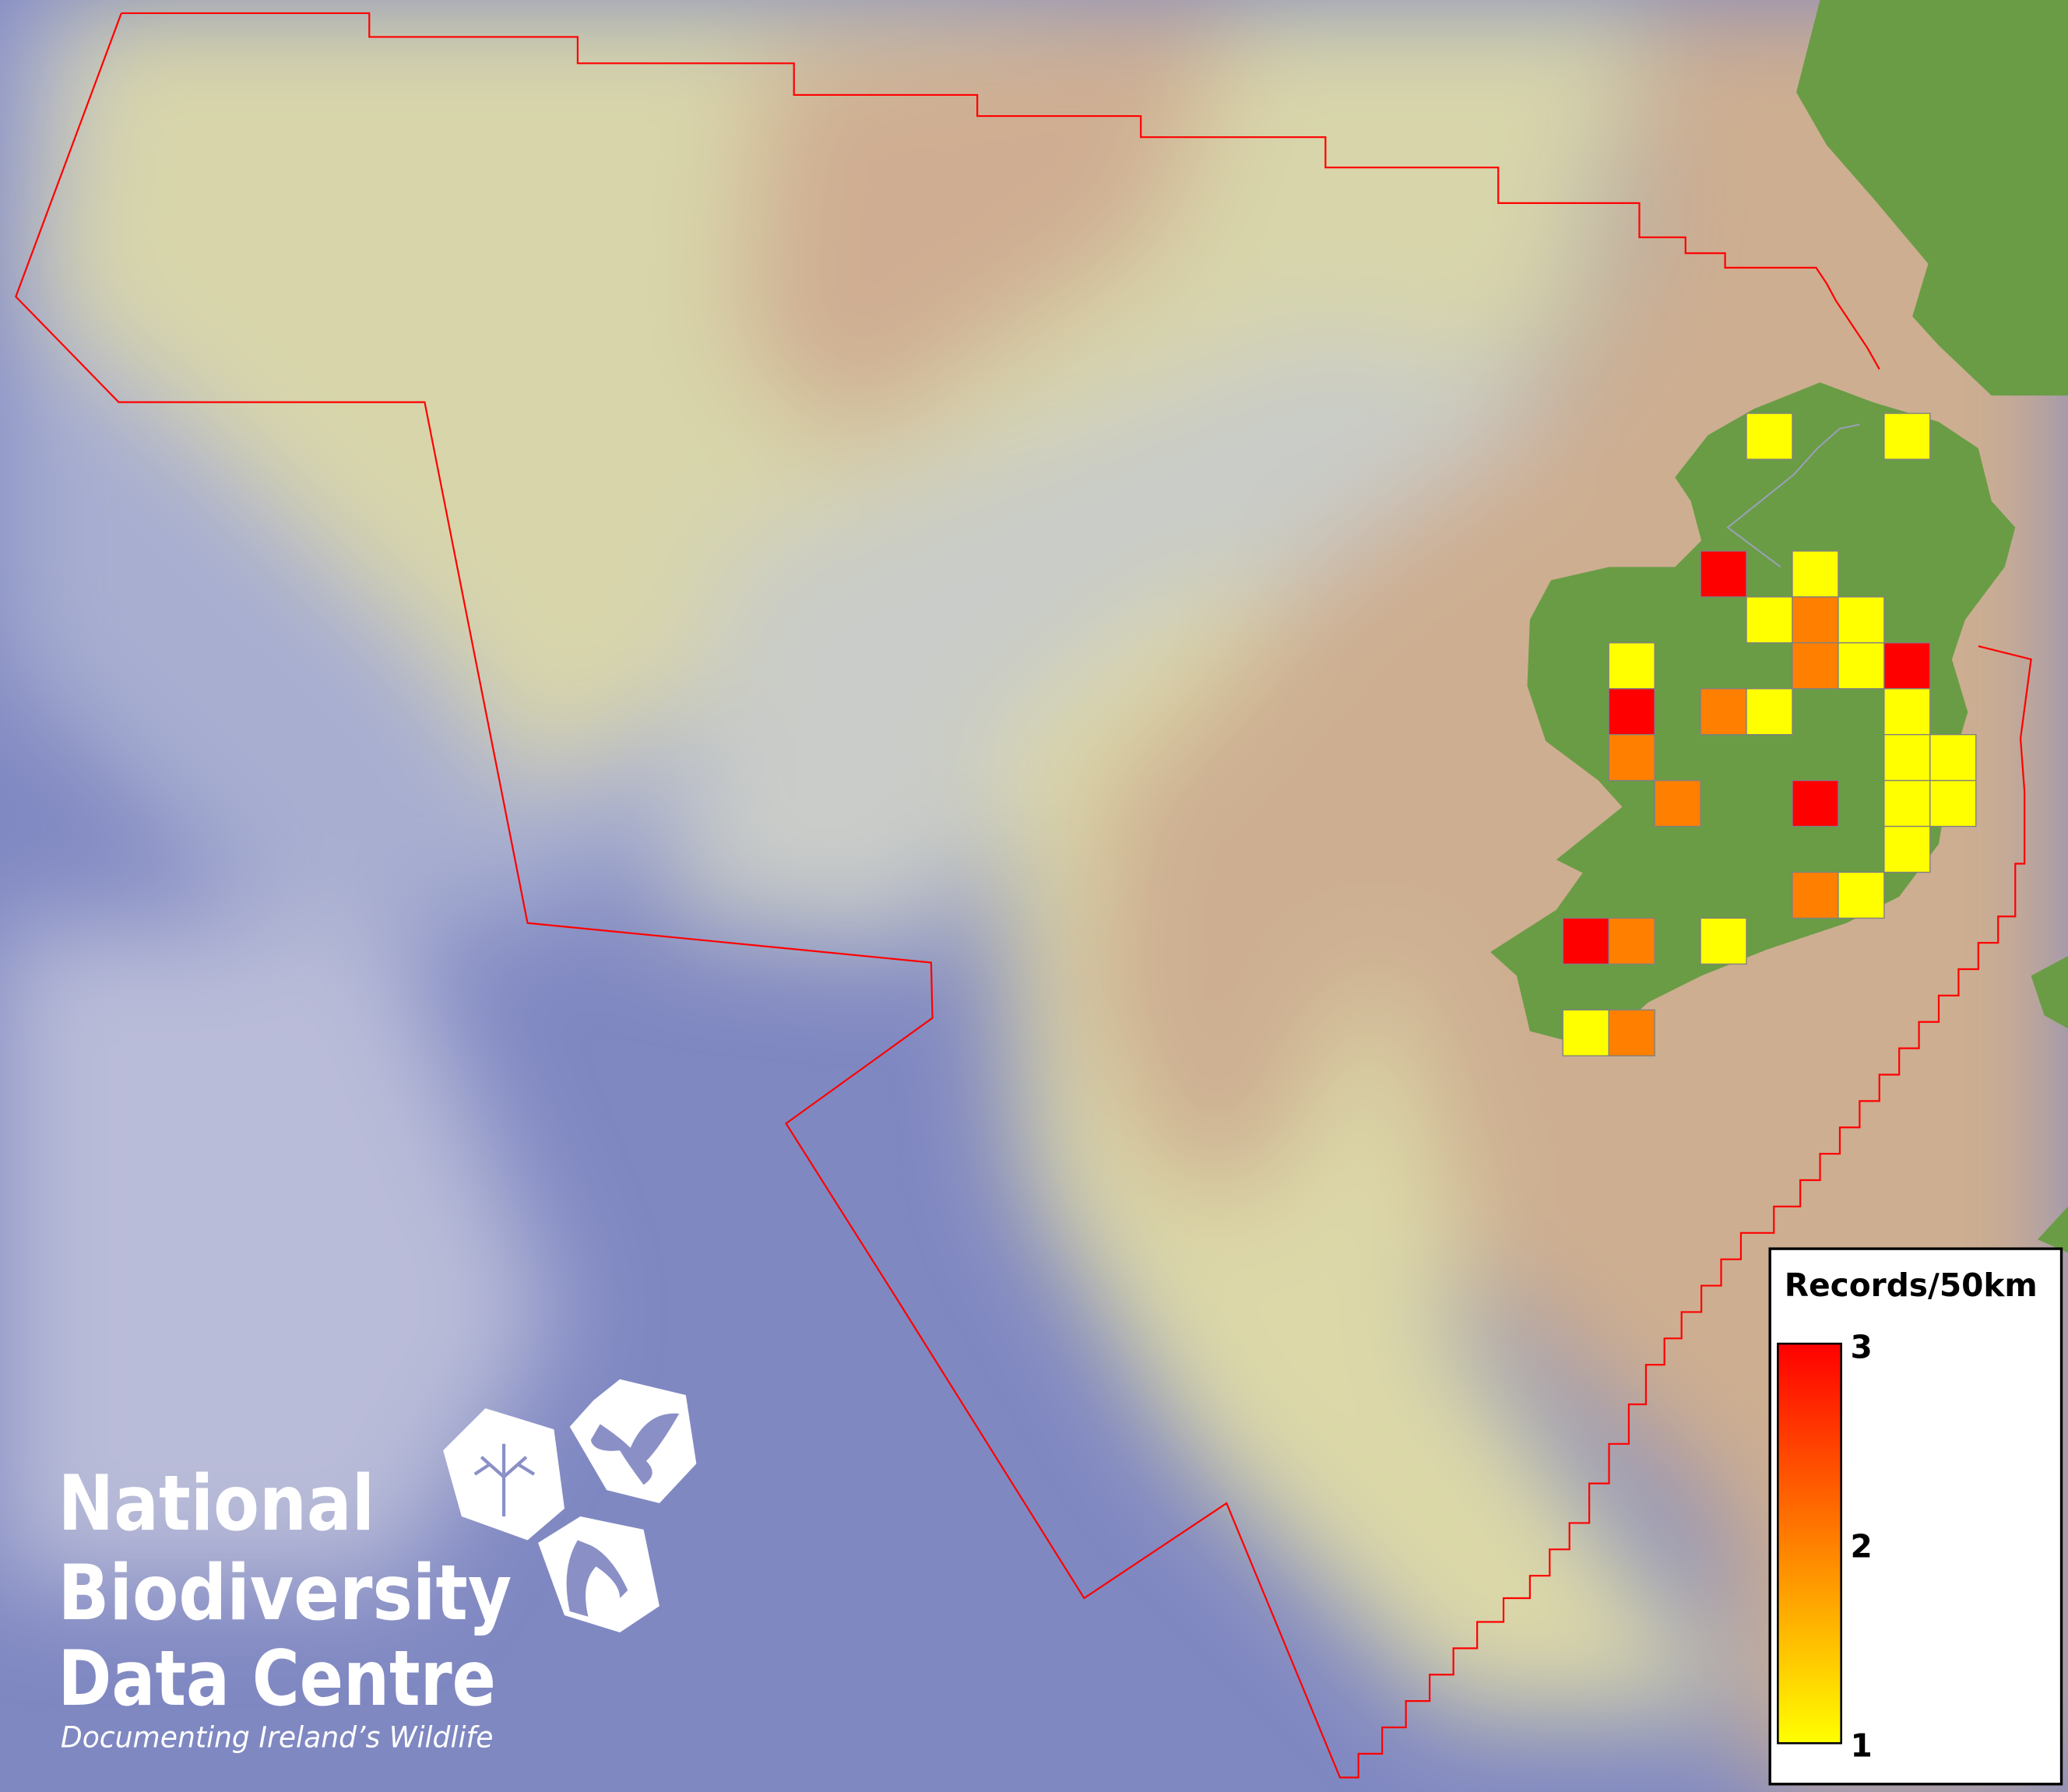 The width and height of the screenshot is (2068, 1792). Describe the element at coordinates (277, 1679) in the screenshot. I see `logo-line-3: Data Centre` at that location.